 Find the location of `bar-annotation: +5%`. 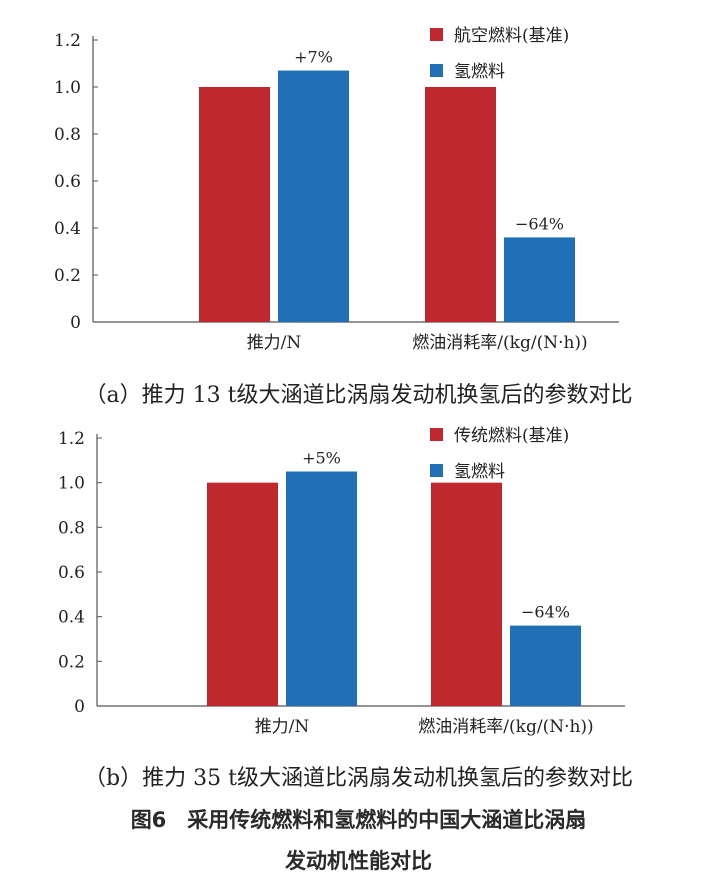

bar-annotation: +5% is located at coordinates (321, 458).